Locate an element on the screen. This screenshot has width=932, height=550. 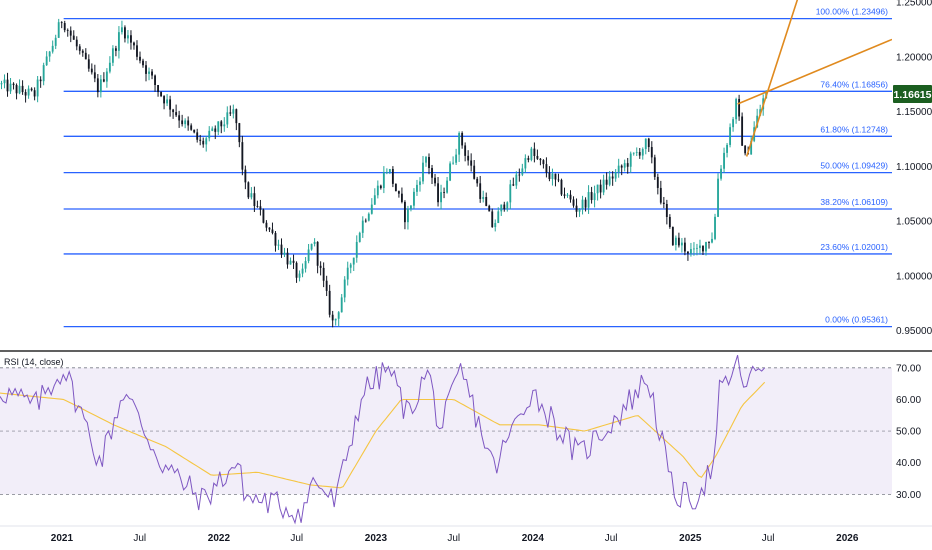
time-axis: 2021 Jul 2022 Jul 2023 Jul 2024 Jul 2025 Jul 2026 is located at coordinates (455, 538).